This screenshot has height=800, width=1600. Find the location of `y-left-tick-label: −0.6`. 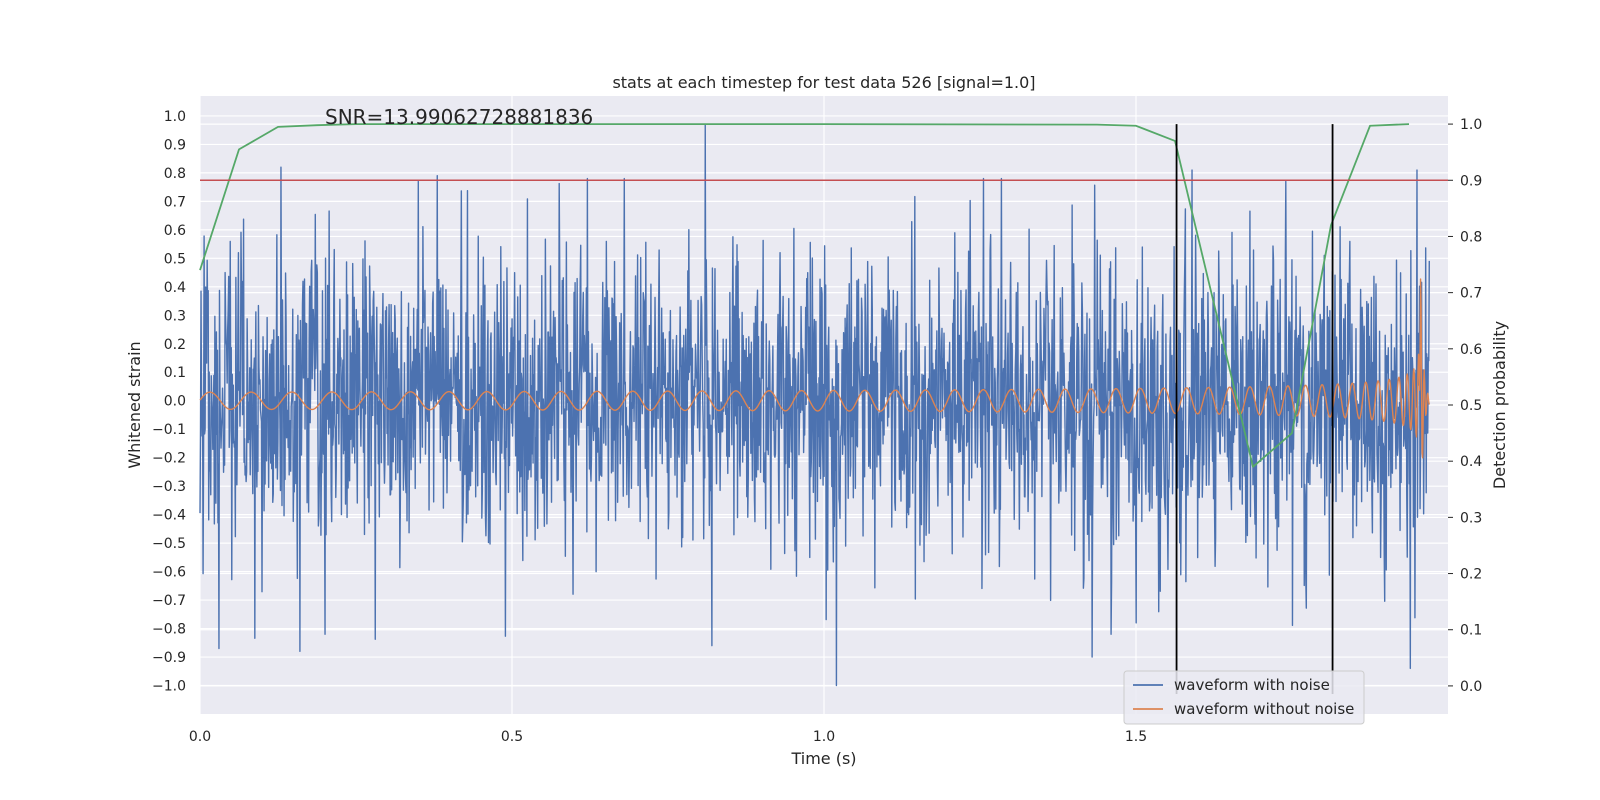

y-left-tick-label: −0.6 is located at coordinates (169, 573).